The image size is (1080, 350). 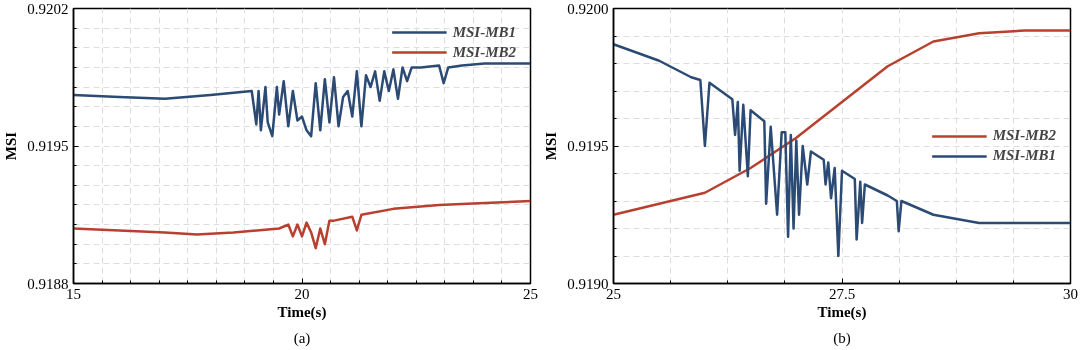 I want to click on x-tick-label: 20, so click(x=302, y=293).